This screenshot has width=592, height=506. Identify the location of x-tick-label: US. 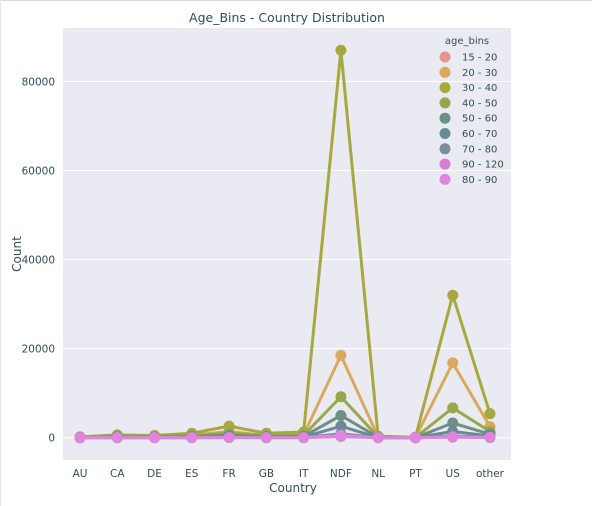
(453, 474).